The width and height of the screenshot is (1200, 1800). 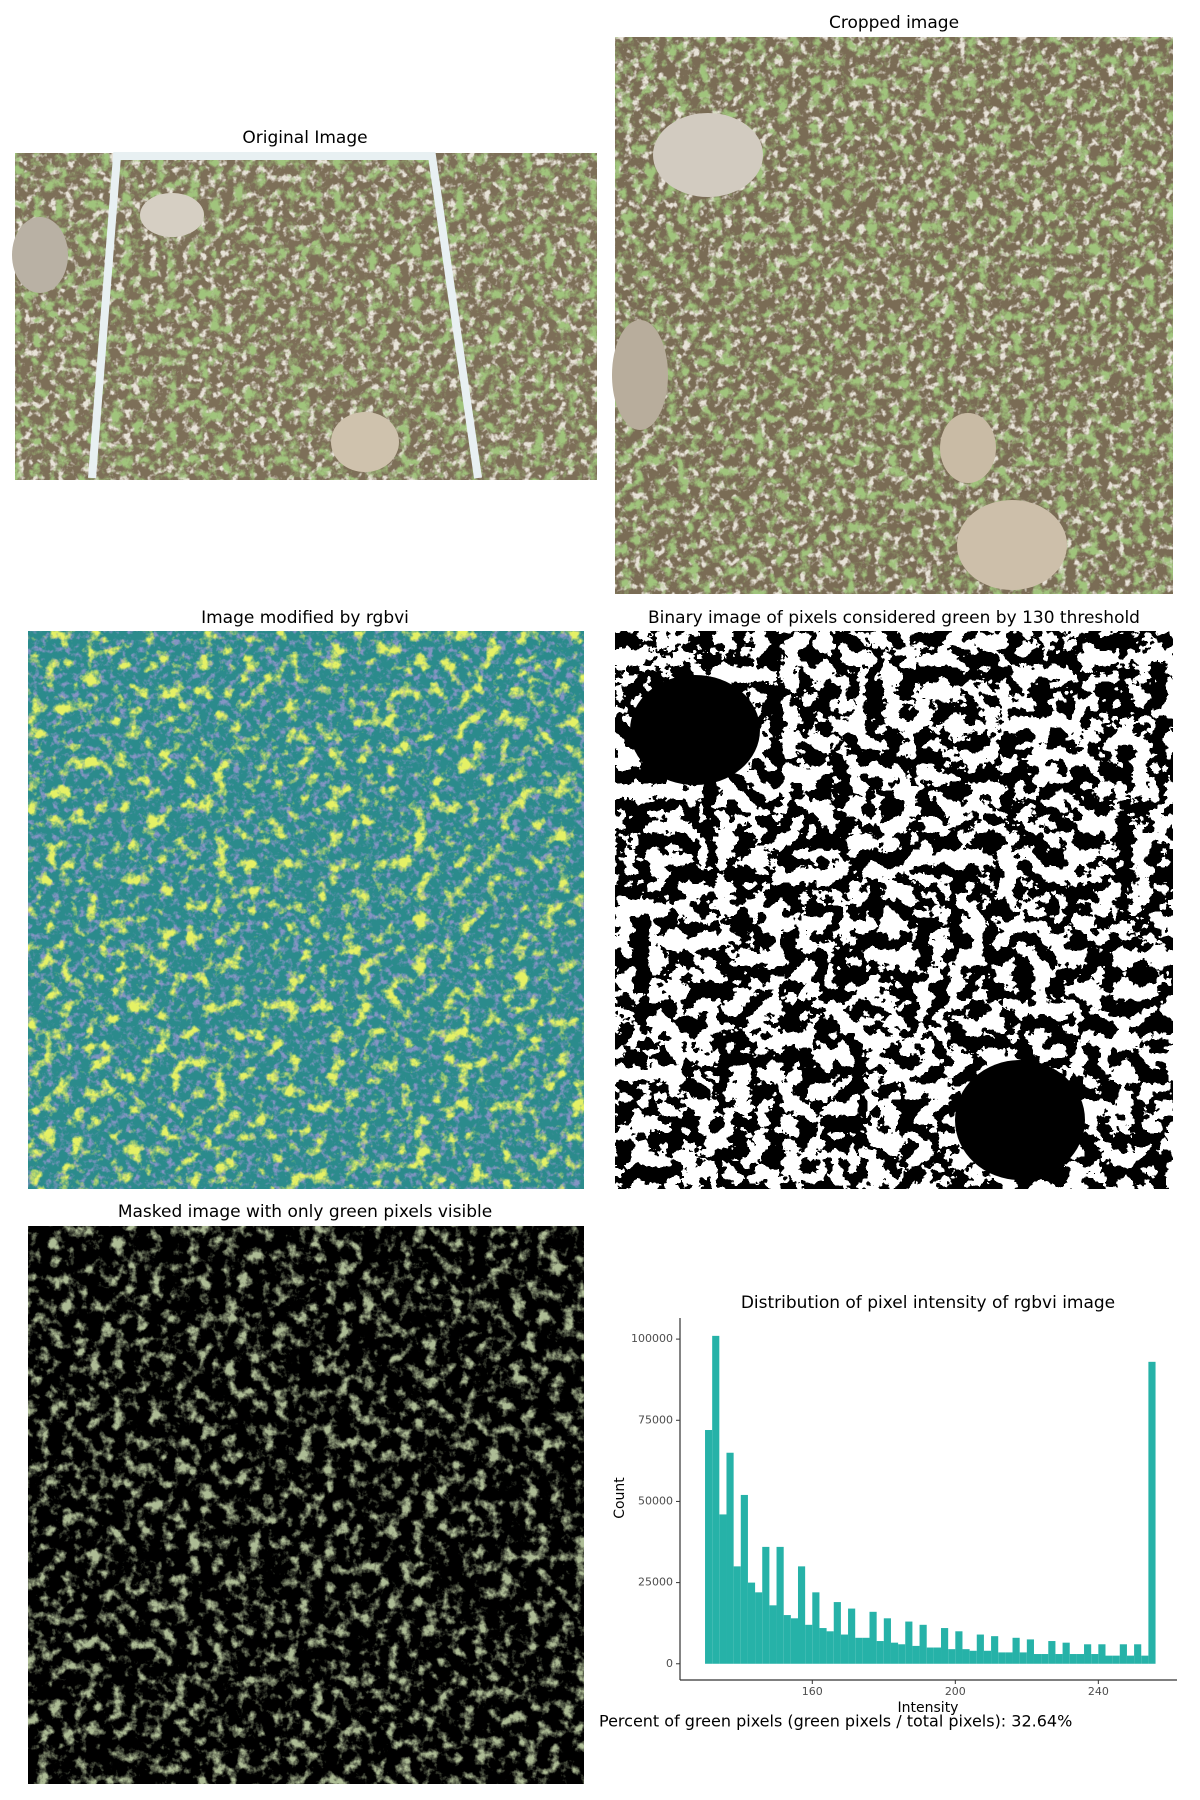 What do you see at coordinates (620, 1498) in the screenshot?
I see `y-axis-label: Count` at bounding box center [620, 1498].